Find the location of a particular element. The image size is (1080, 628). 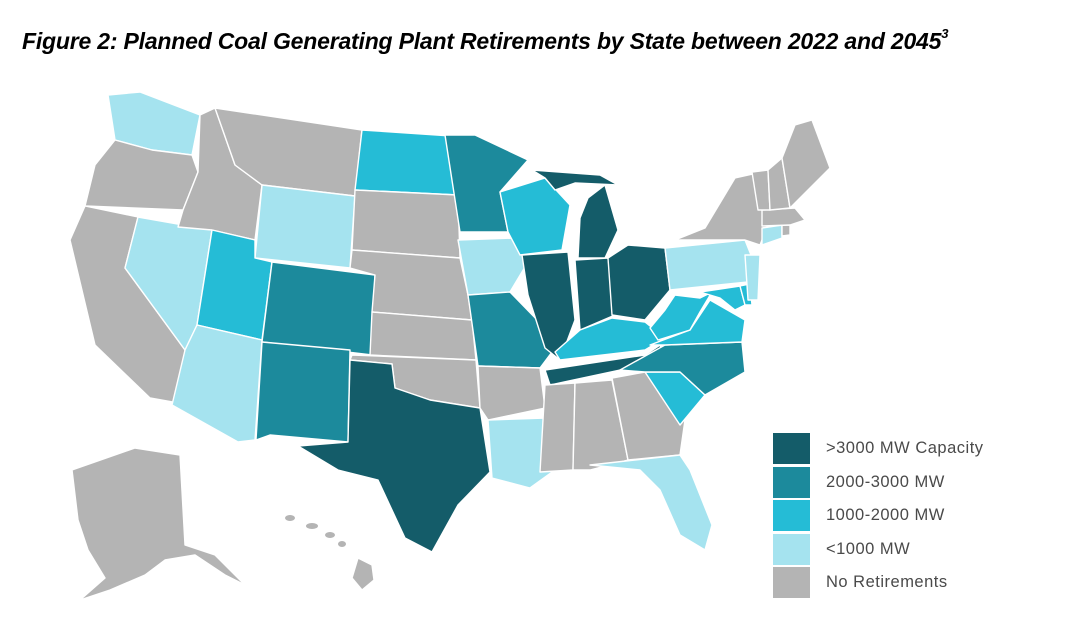

state-ND is located at coordinates (406, 162).